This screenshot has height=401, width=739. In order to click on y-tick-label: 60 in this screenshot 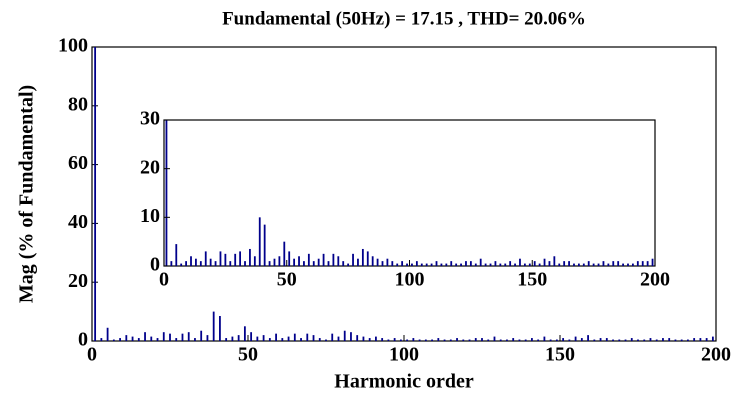, I will do `click(78, 163)`.